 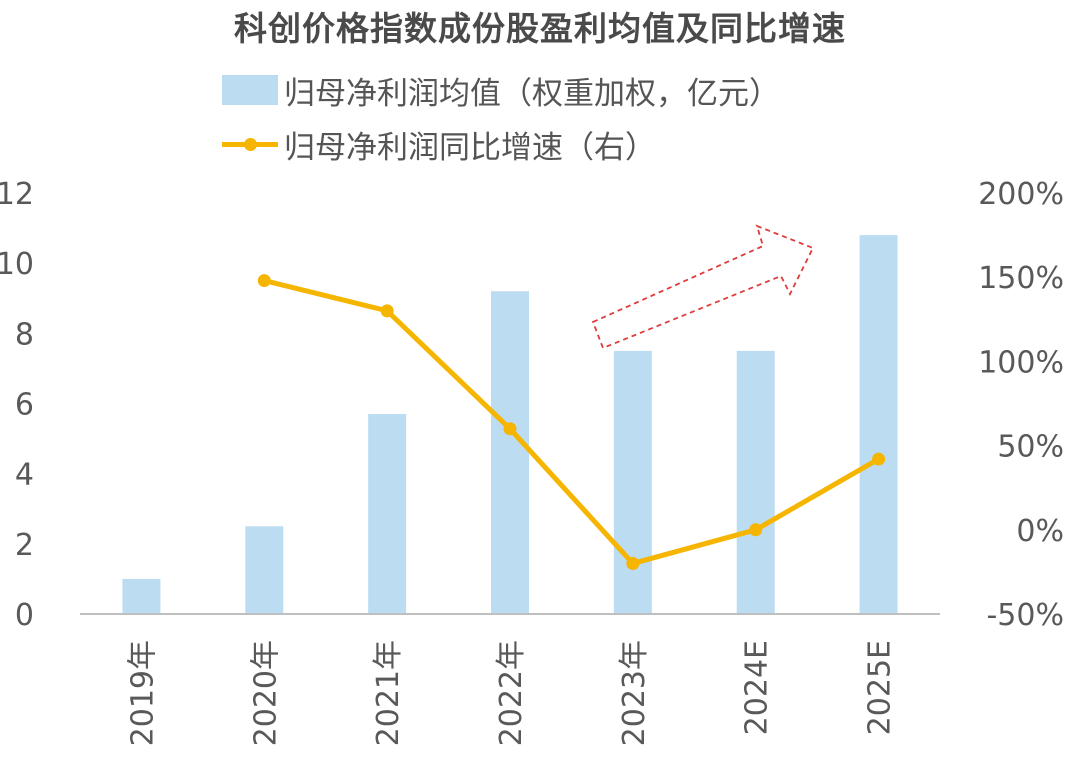 I want to click on y-left-tick-0: 0, so click(x=24, y=615).